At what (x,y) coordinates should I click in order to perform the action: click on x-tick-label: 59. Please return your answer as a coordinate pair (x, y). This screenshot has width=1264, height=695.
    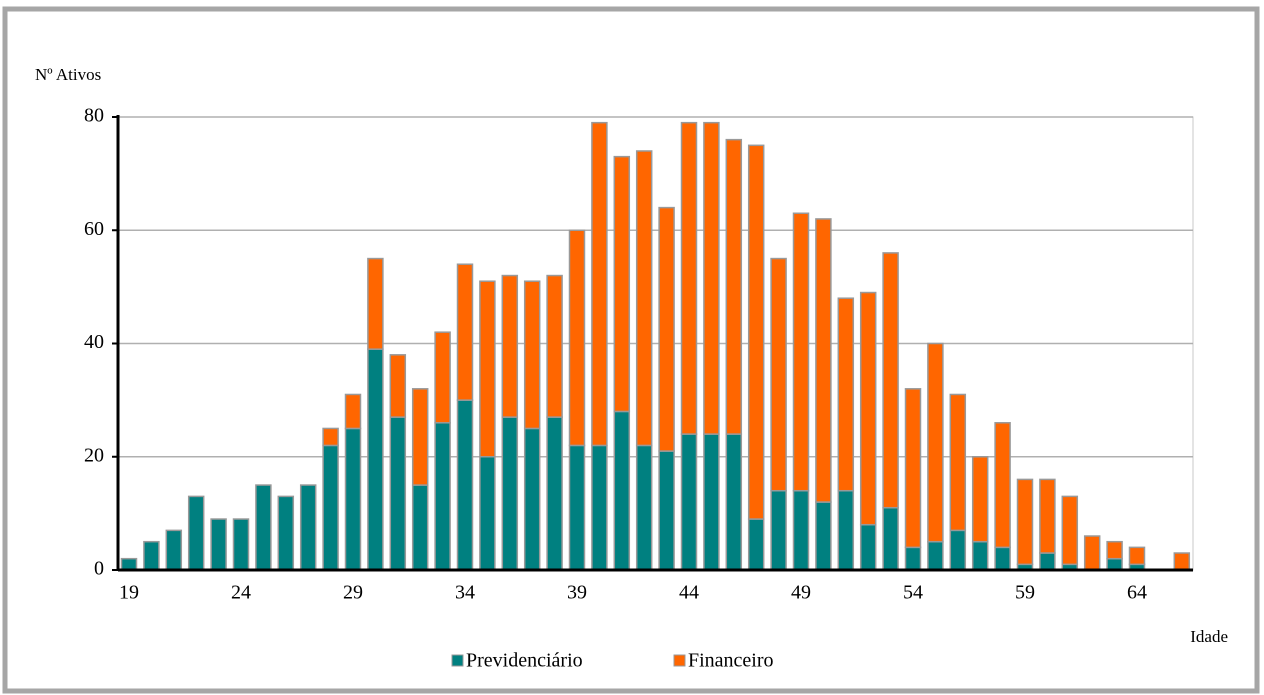
    Looking at the image, I should click on (1025, 593).